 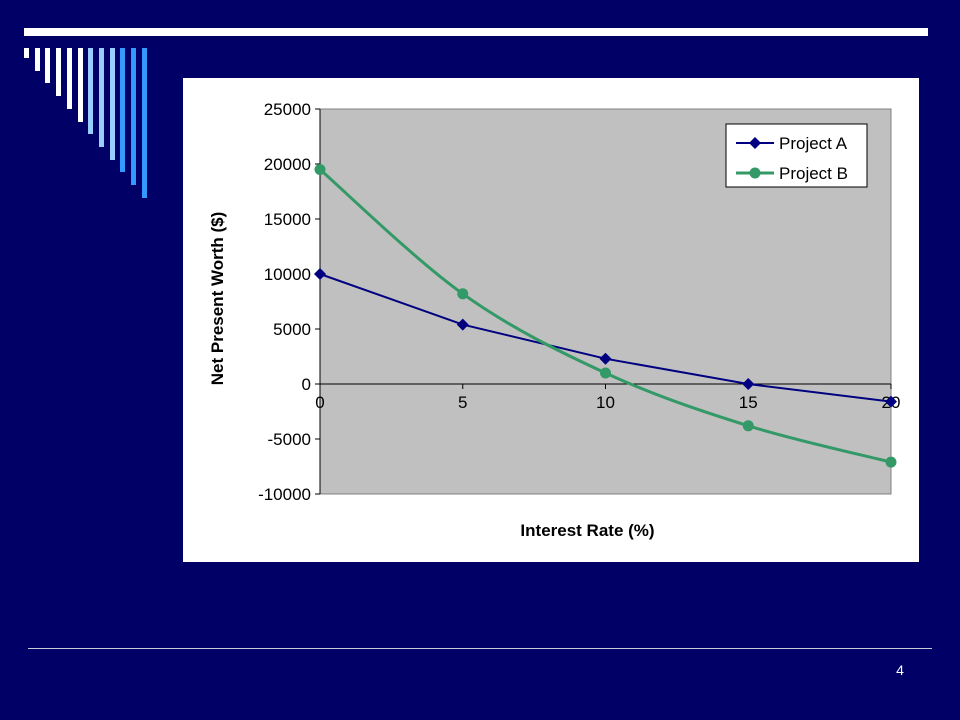 I want to click on legend-label: Project A, so click(x=813, y=143).